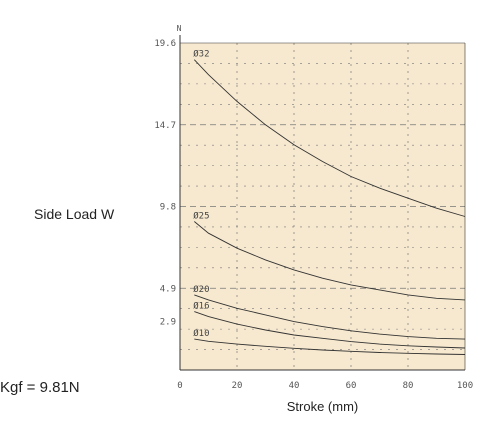  I want to click on series-label: Ø25, so click(201, 216).